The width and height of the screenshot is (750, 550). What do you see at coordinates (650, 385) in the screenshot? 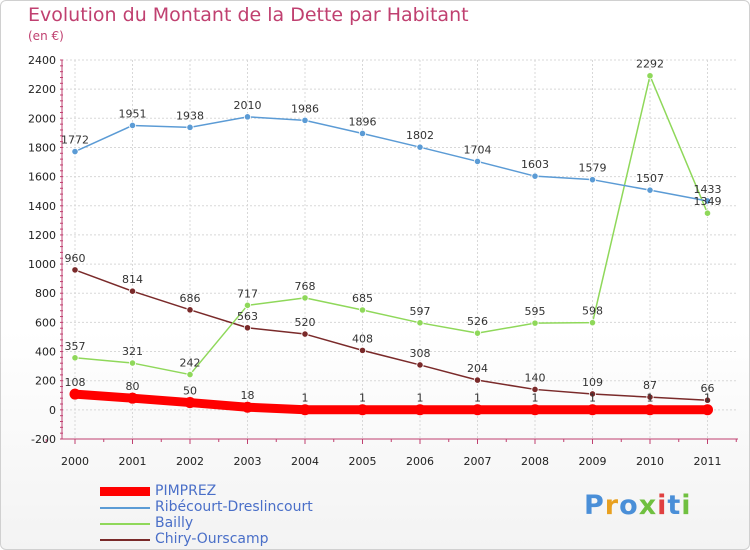
I see `data-label: 87` at bounding box center [650, 385].